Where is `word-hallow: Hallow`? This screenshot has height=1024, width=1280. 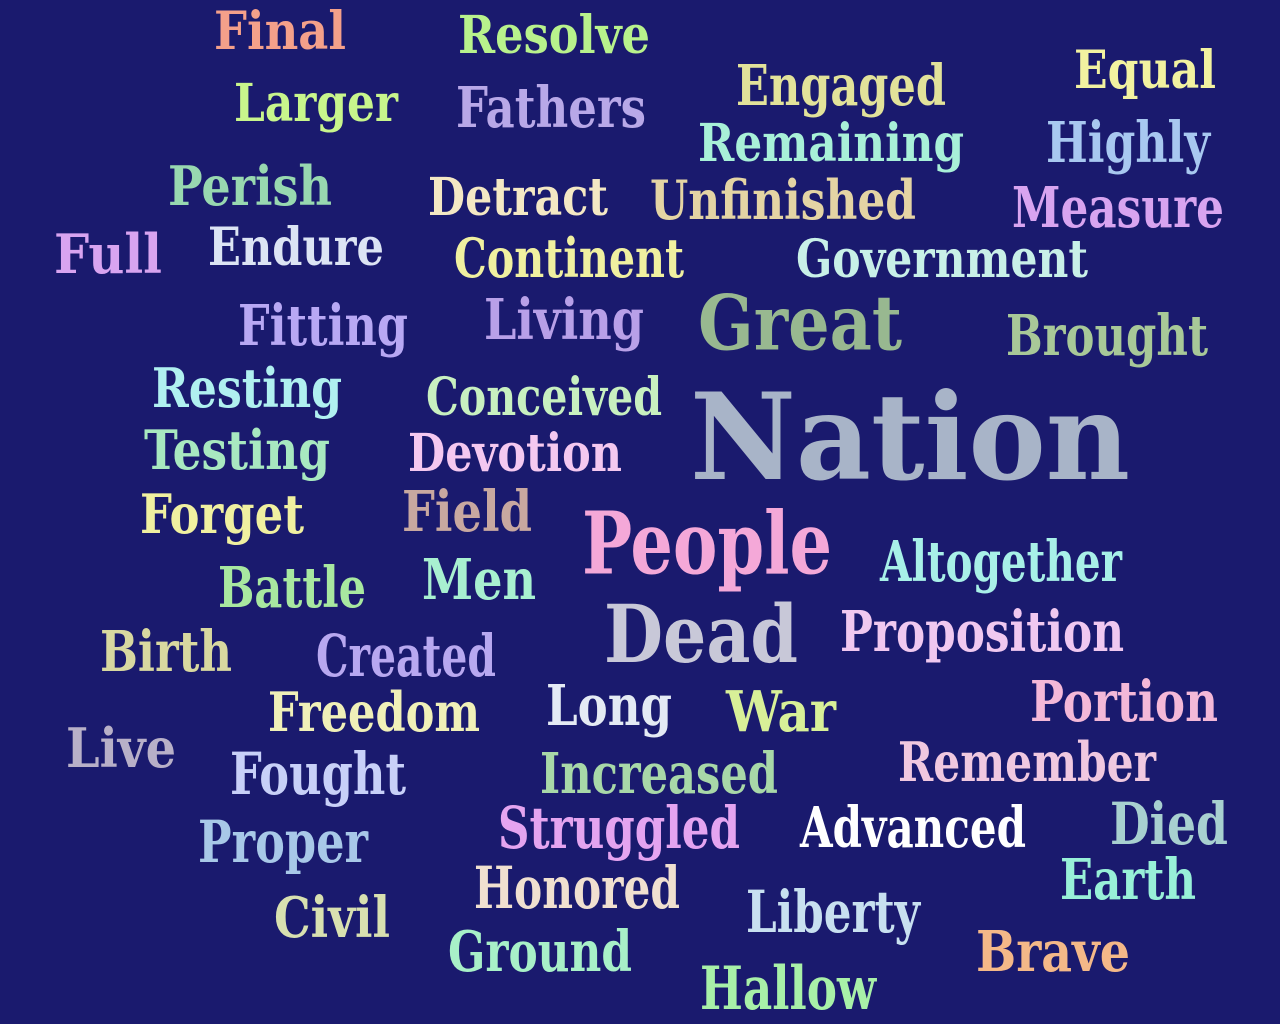 word-hallow: Hallow is located at coordinates (788, 988).